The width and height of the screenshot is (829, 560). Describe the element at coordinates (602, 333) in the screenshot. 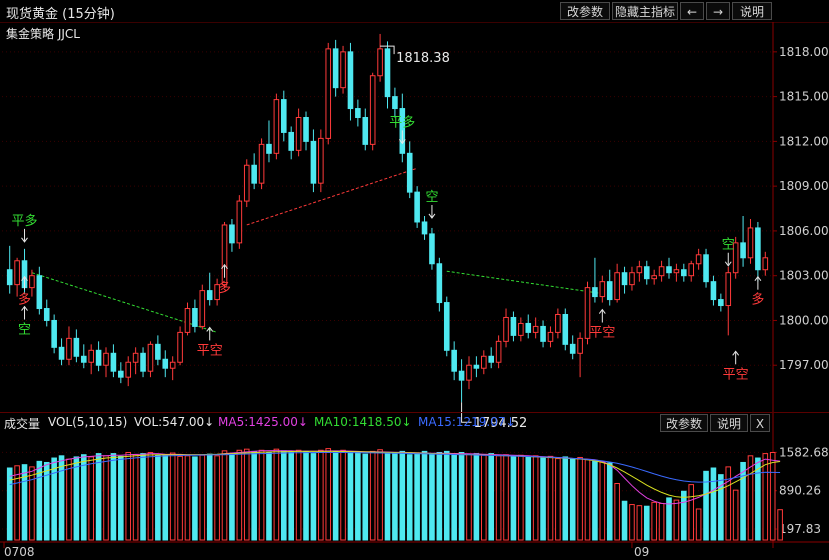

I see `signal-label-7: 平空` at that location.